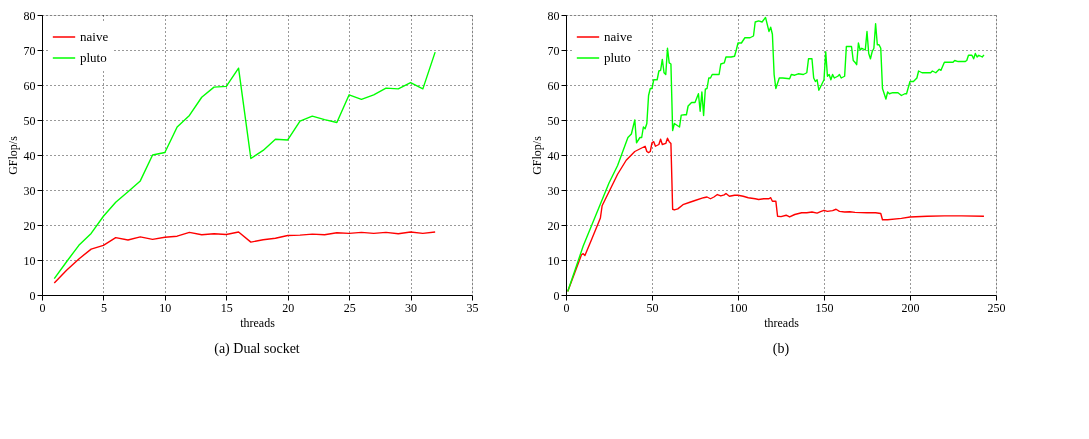 The width and height of the screenshot is (1089, 439). I want to click on x-tick-label: 50, so click(652, 307).